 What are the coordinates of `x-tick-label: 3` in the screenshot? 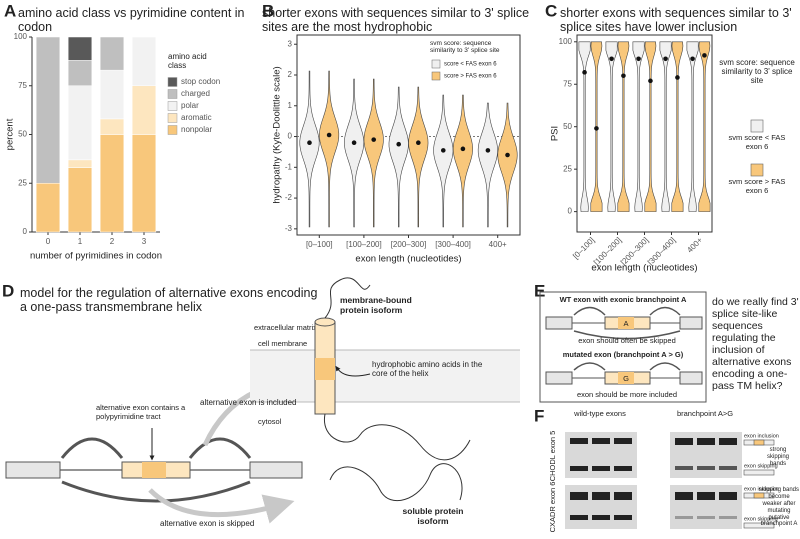 It's located at (144, 241).